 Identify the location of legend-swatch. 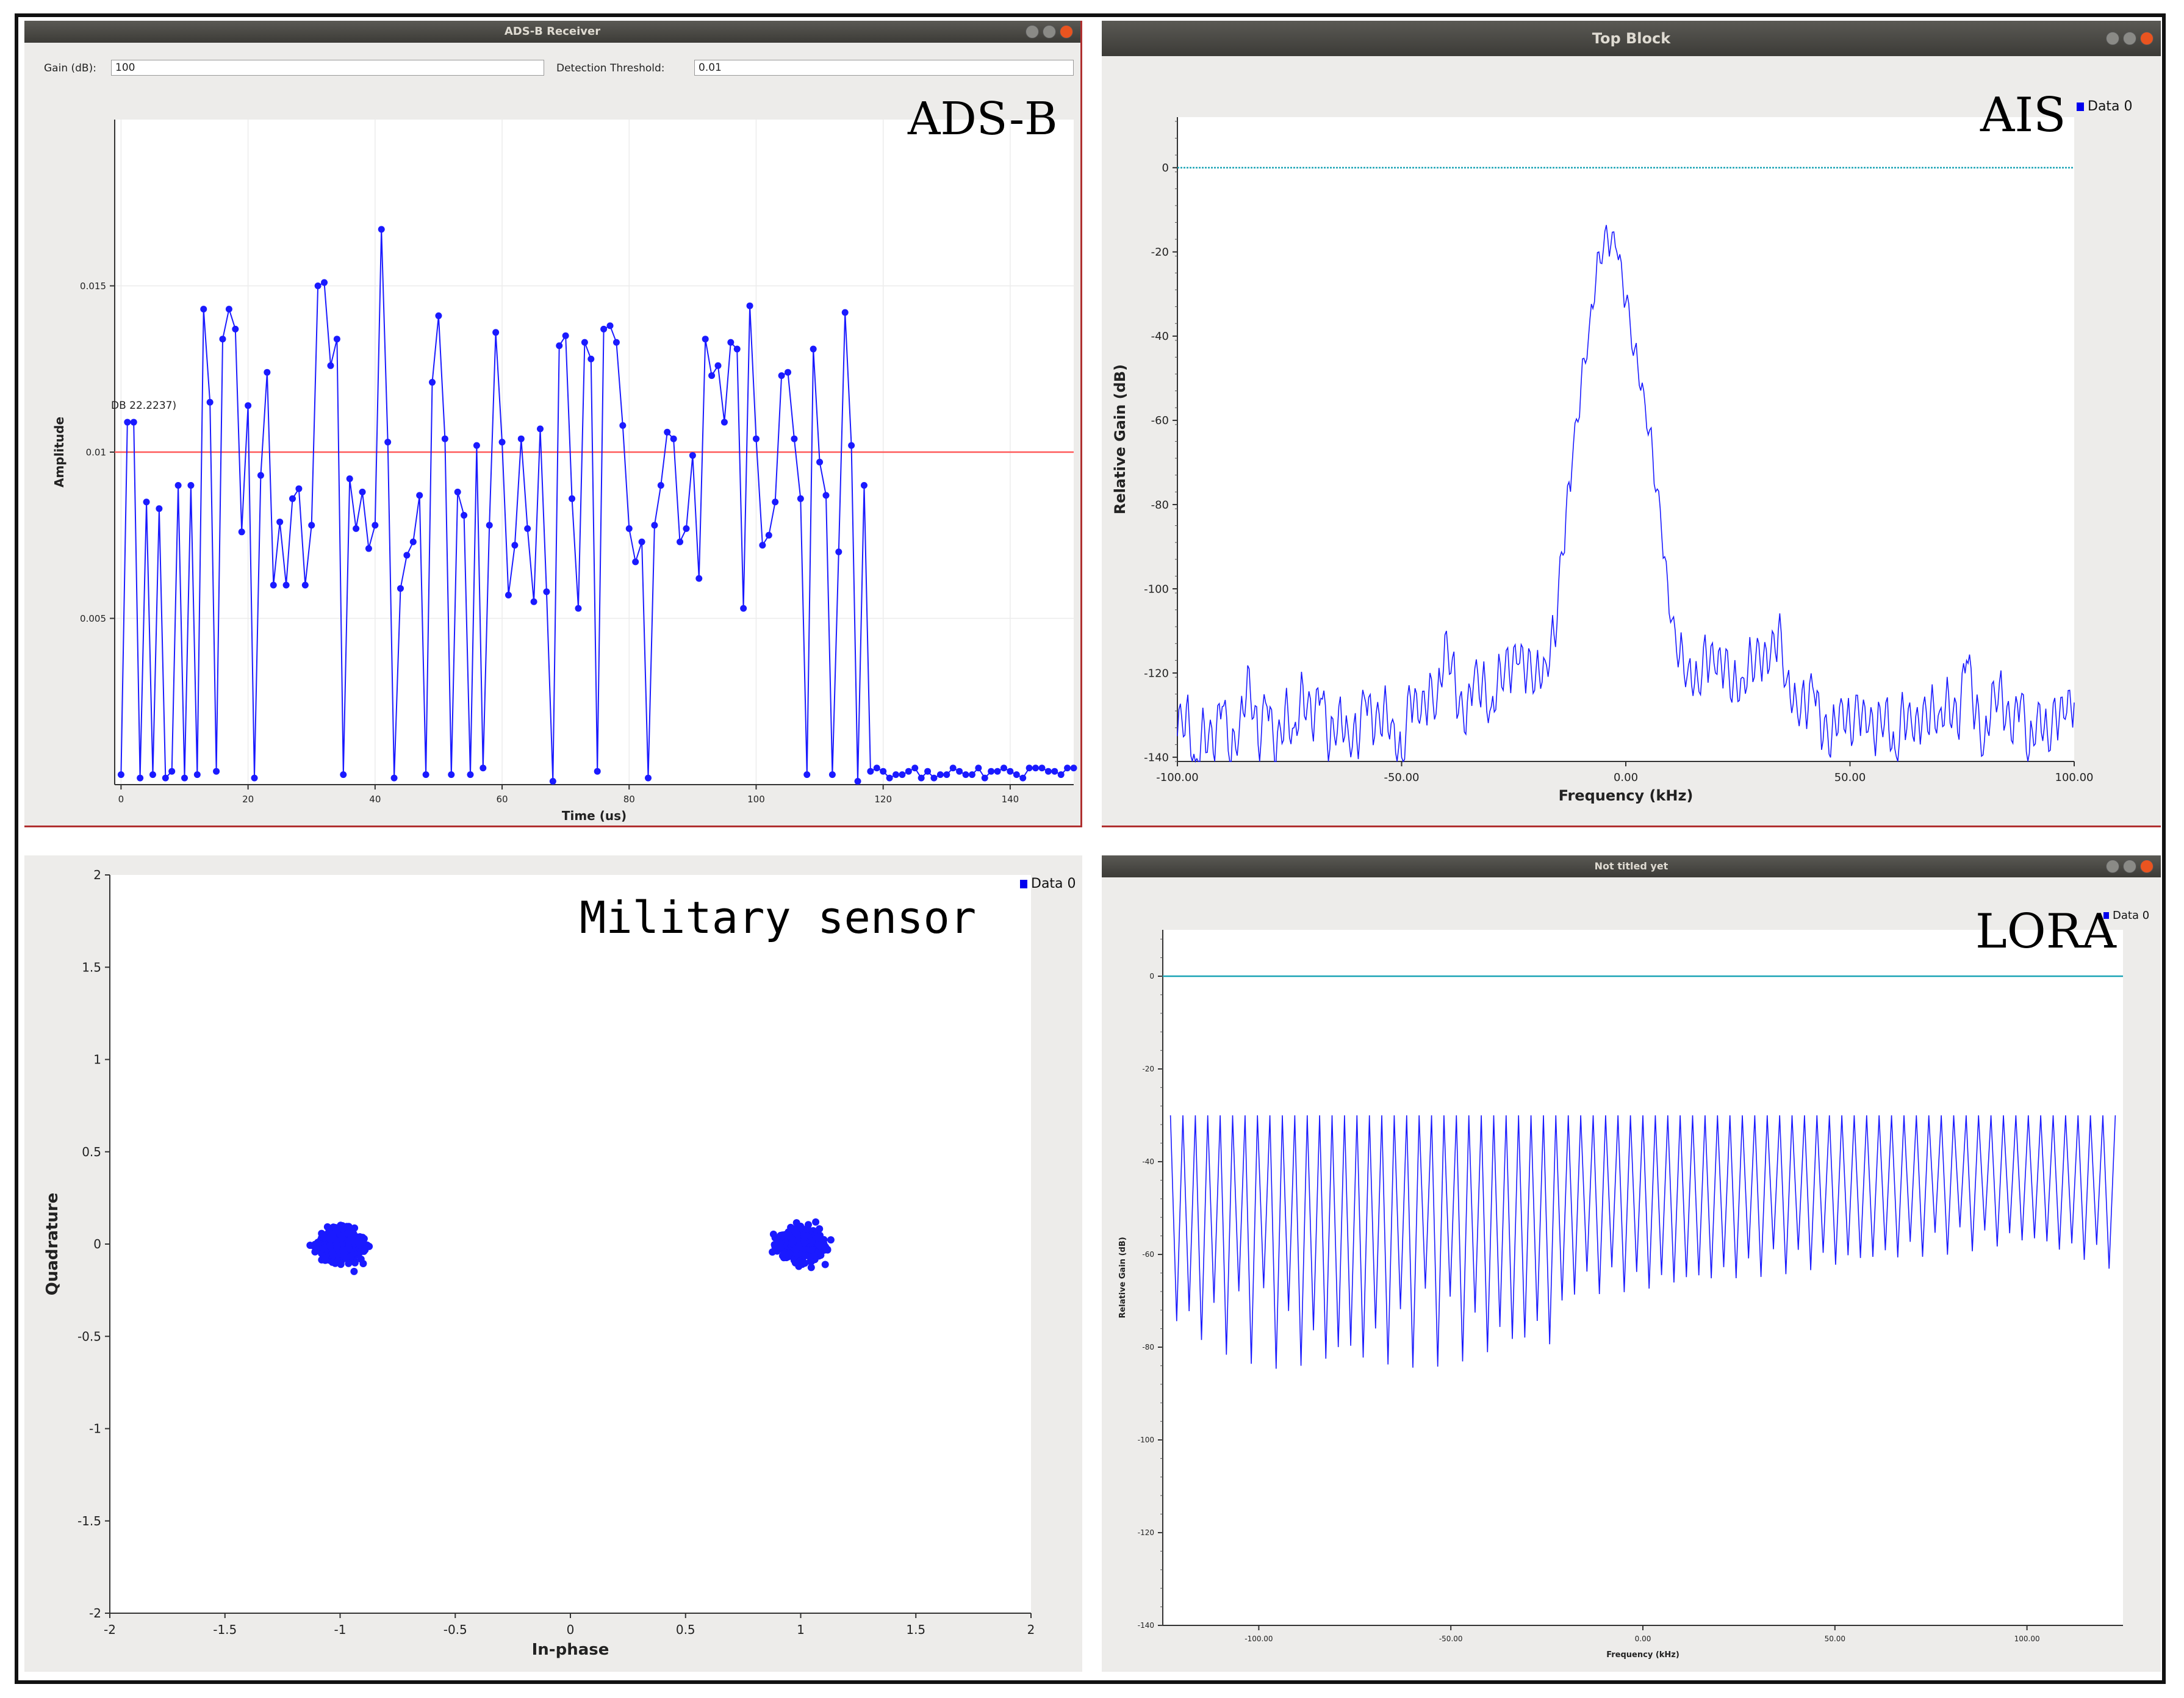
(2080, 106).